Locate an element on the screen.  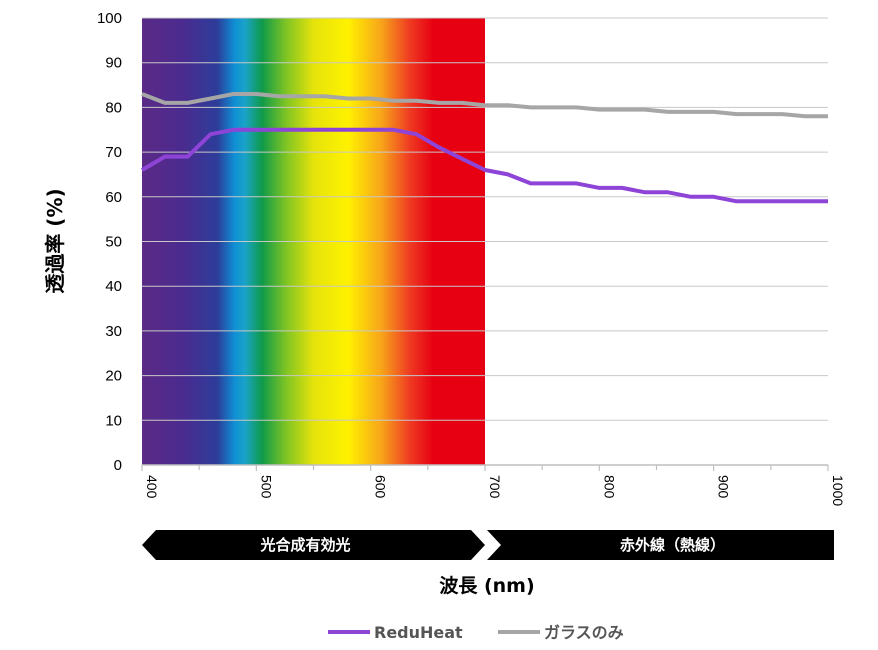
y-tick-label: 10 is located at coordinates (113, 420).